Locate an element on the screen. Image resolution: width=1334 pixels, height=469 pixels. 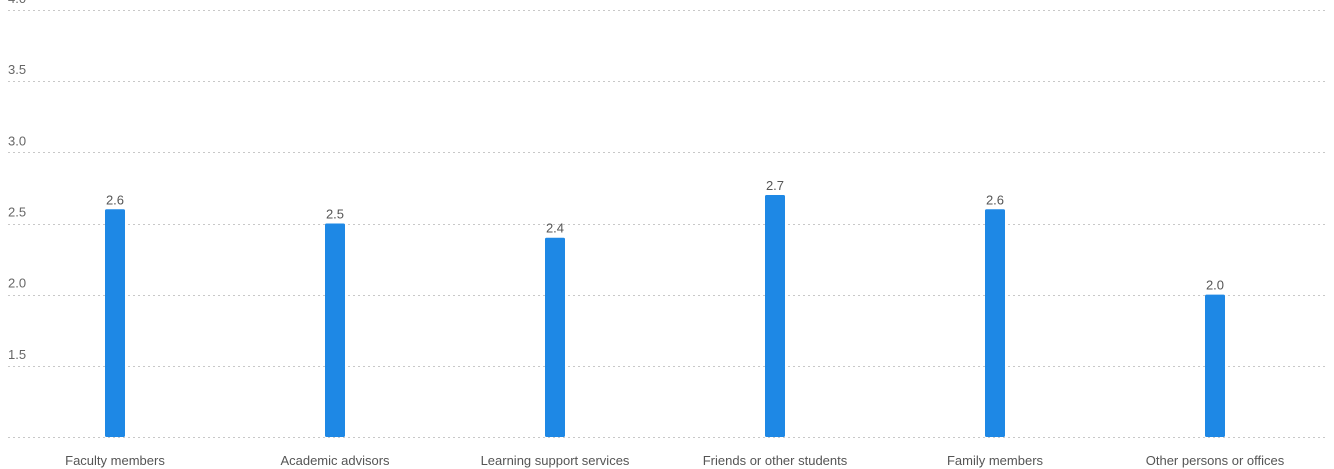
data-label: 2.7 is located at coordinates (775, 185).